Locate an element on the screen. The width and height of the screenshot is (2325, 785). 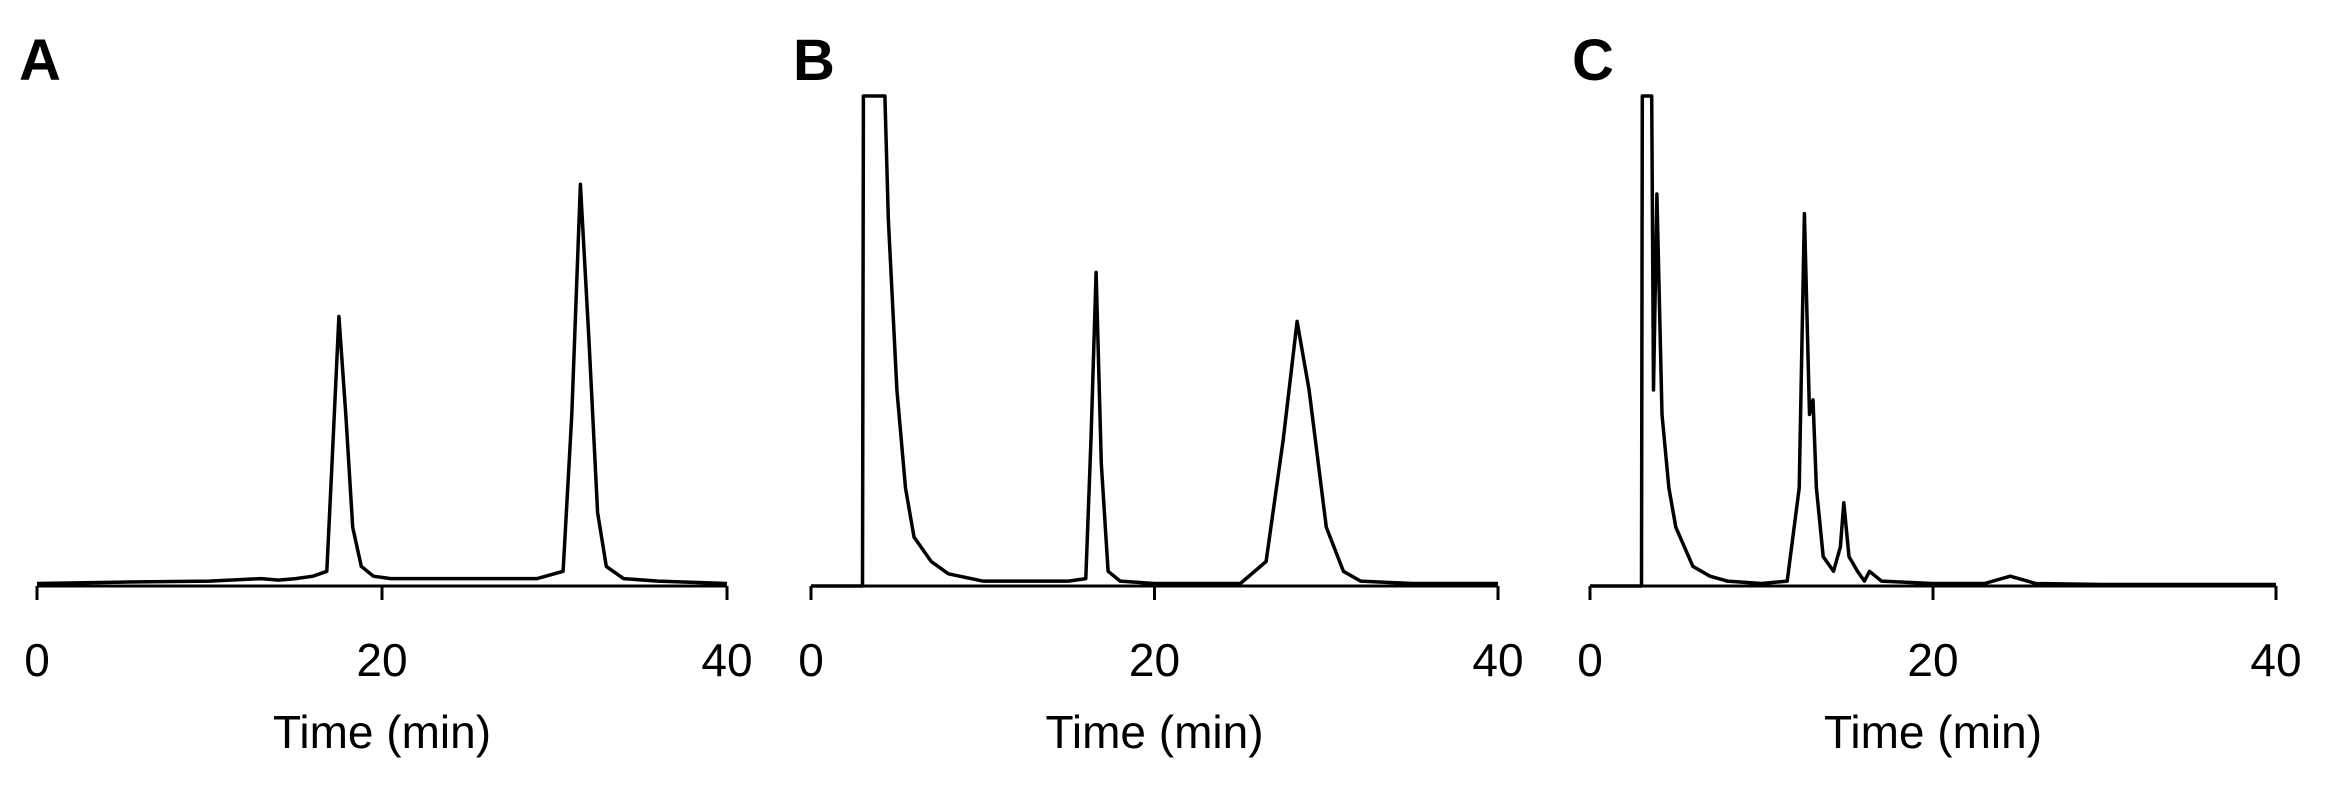
panel-letter: B is located at coordinates (814, 60).